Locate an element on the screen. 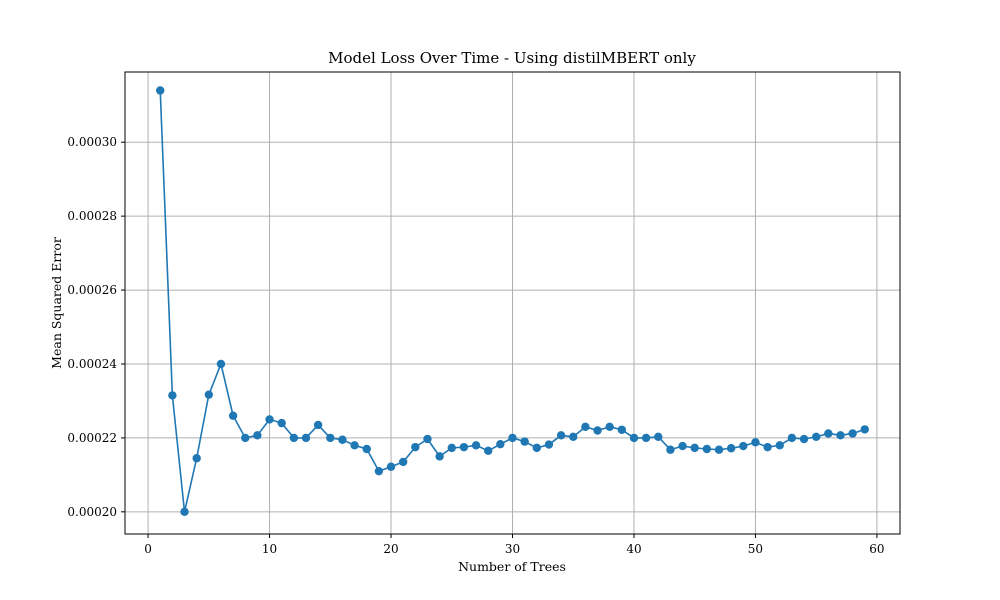  x-tick-label: 0 is located at coordinates (148, 549).